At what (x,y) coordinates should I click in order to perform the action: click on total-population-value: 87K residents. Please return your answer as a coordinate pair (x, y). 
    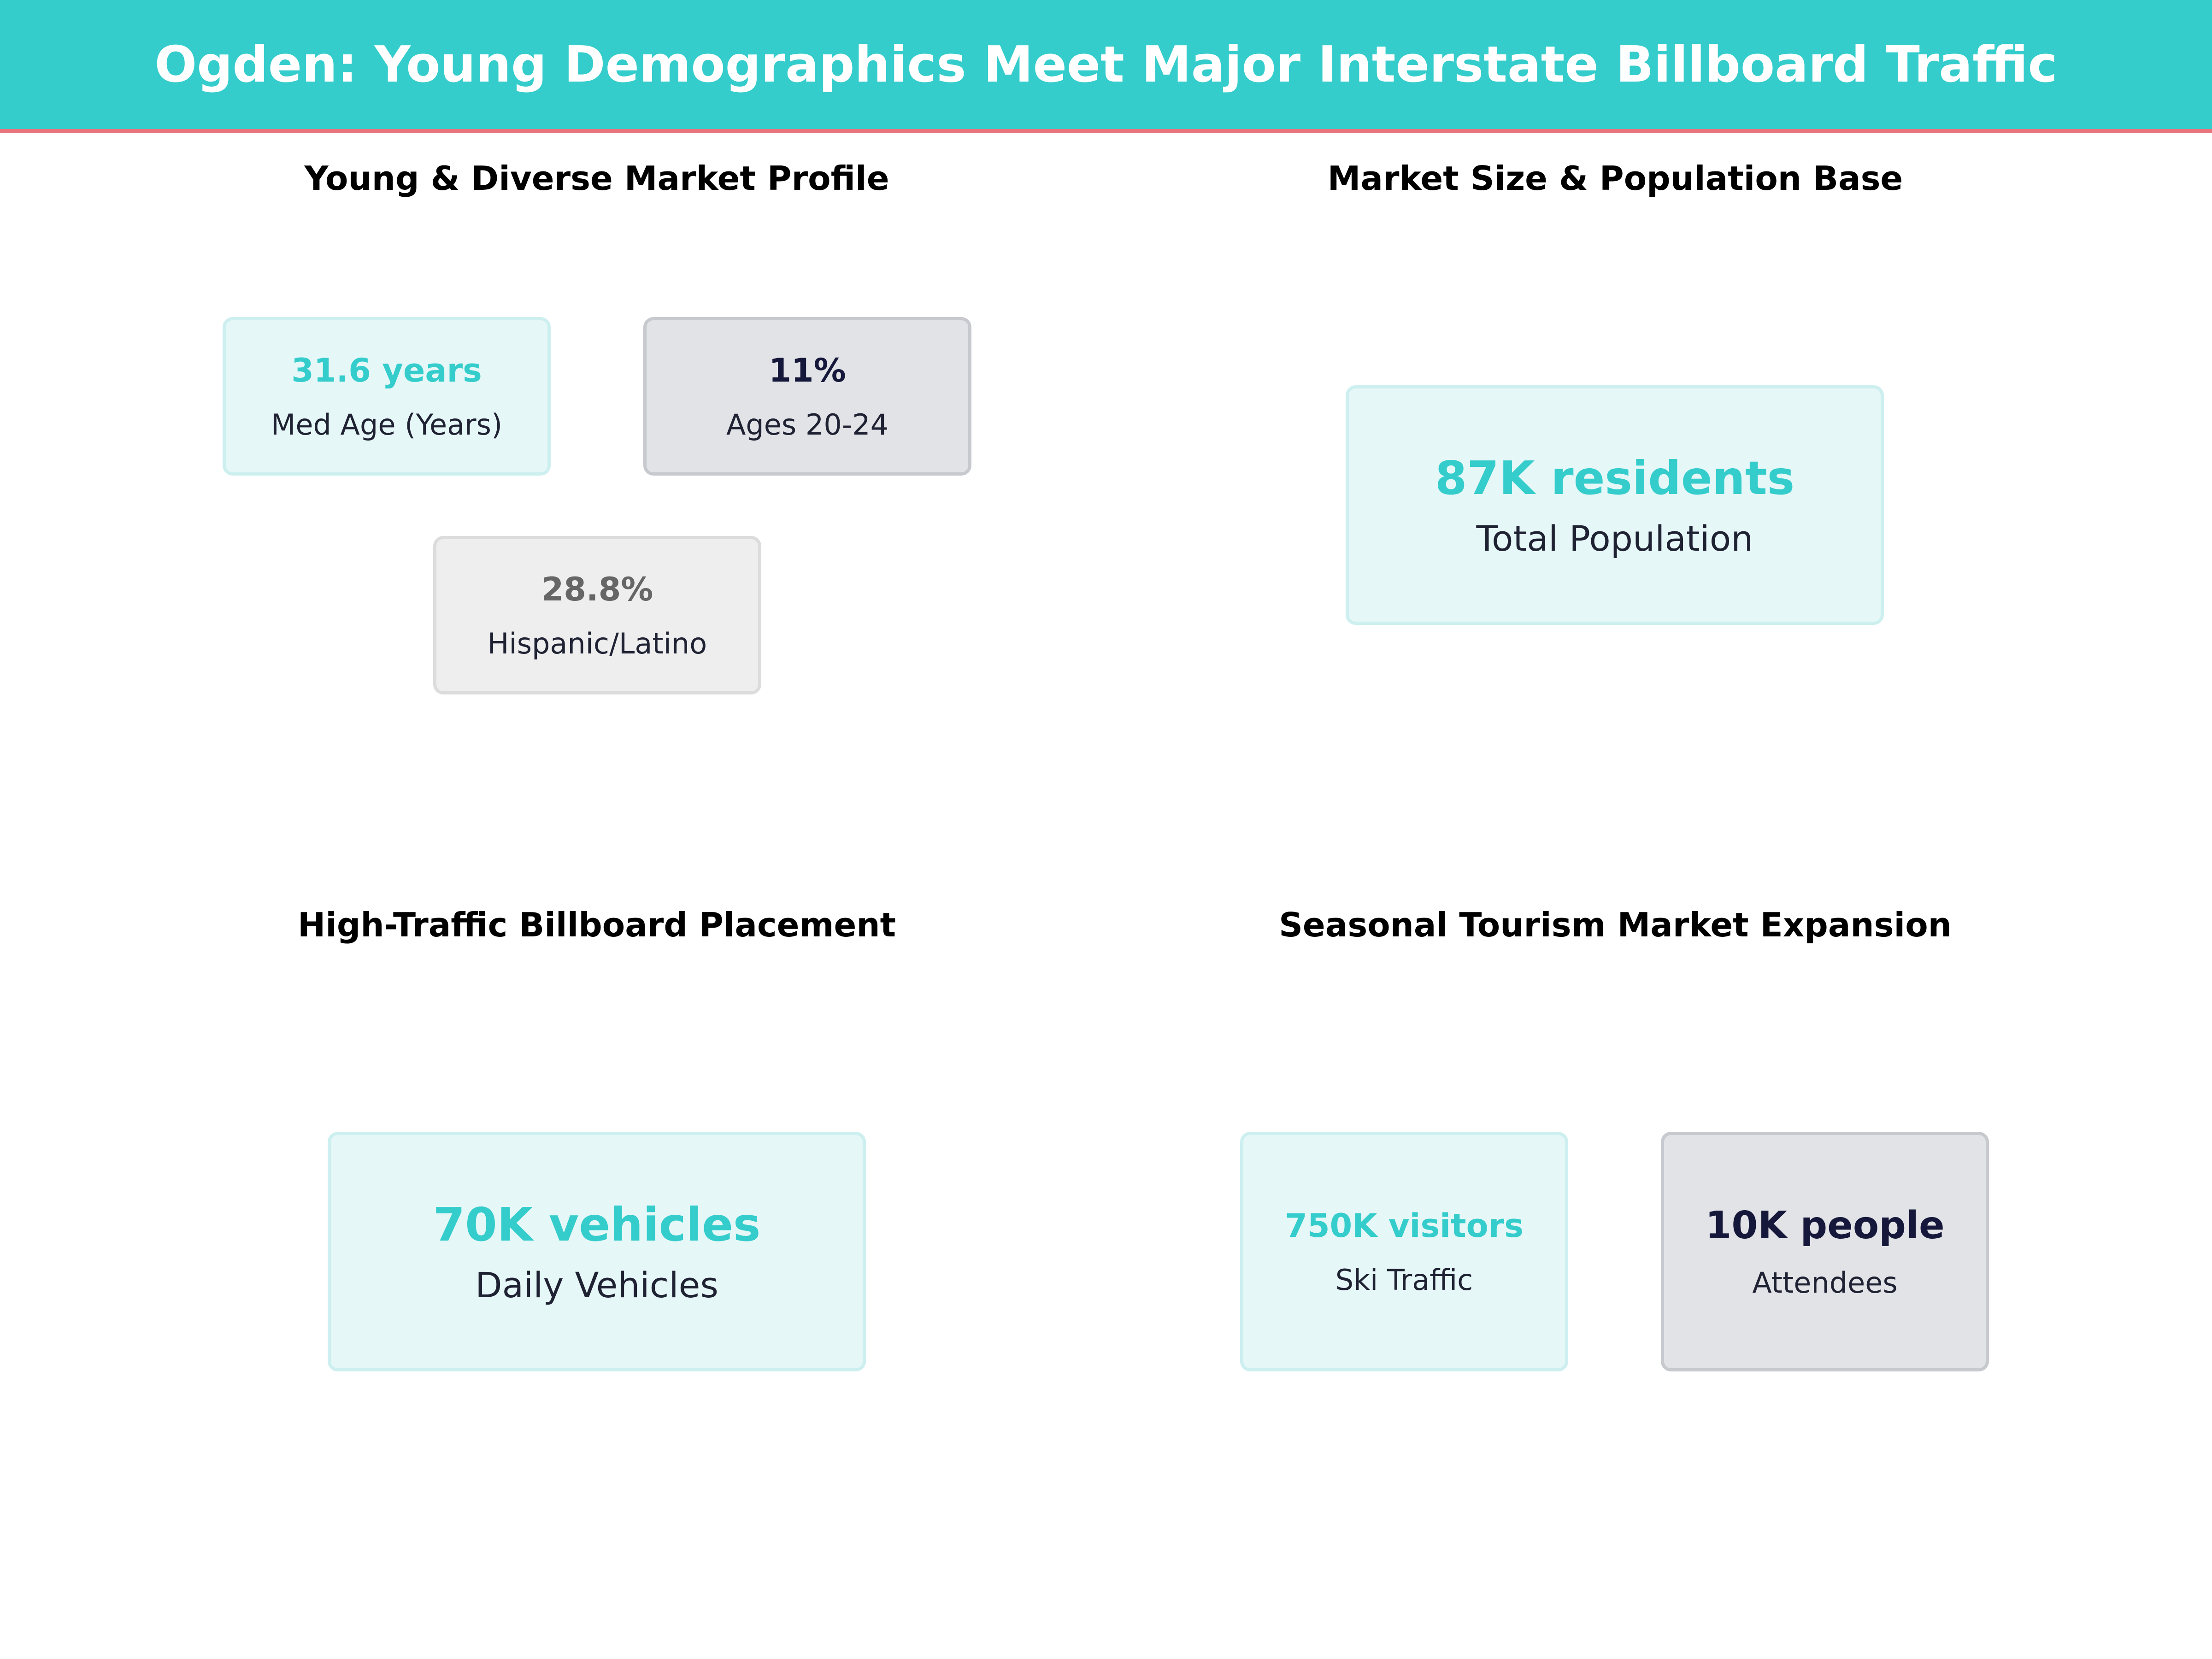
    Looking at the image, I should click on (1615, 478).